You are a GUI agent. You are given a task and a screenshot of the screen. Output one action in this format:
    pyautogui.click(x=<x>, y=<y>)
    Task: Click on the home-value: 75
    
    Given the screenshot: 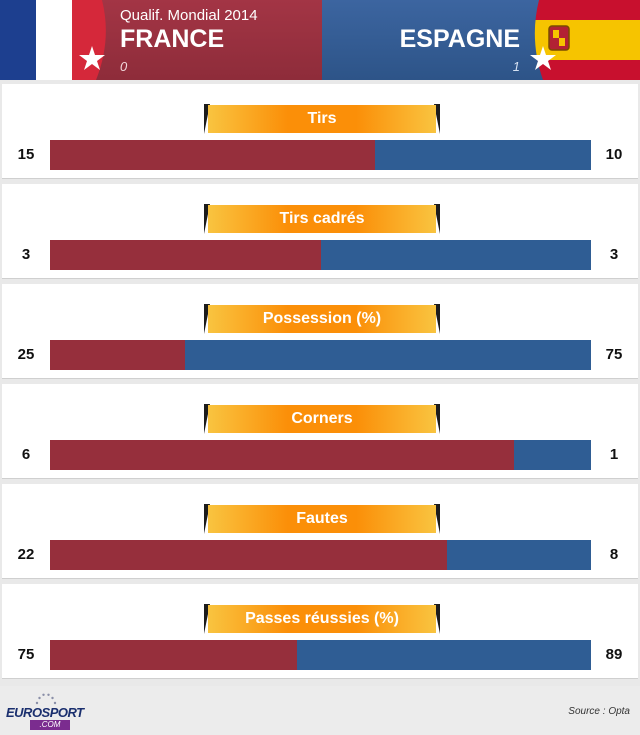 What is the action you would take?
    pyautogui.click(x=26, y=654)
    